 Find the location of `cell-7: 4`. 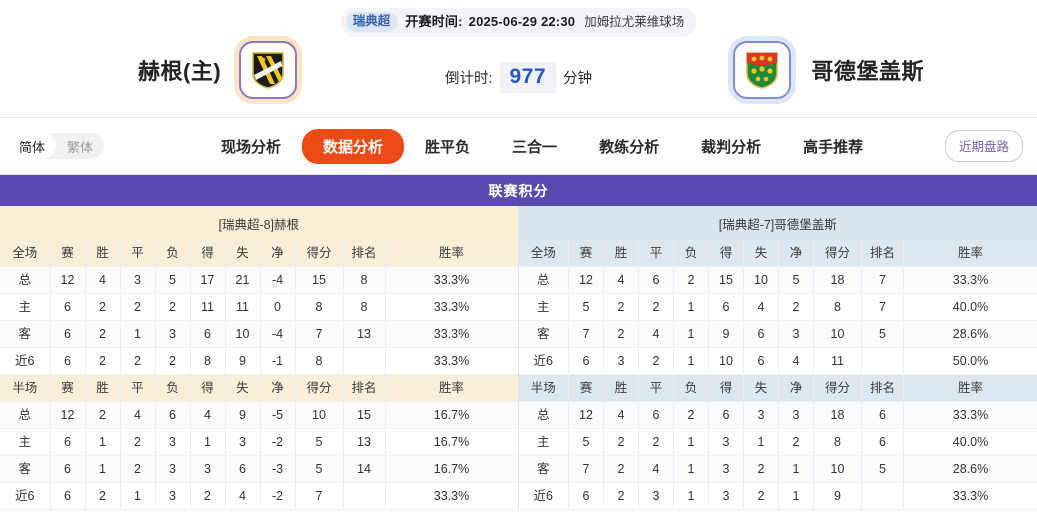

cell-7: 4 is located at coordinates (796, 361).